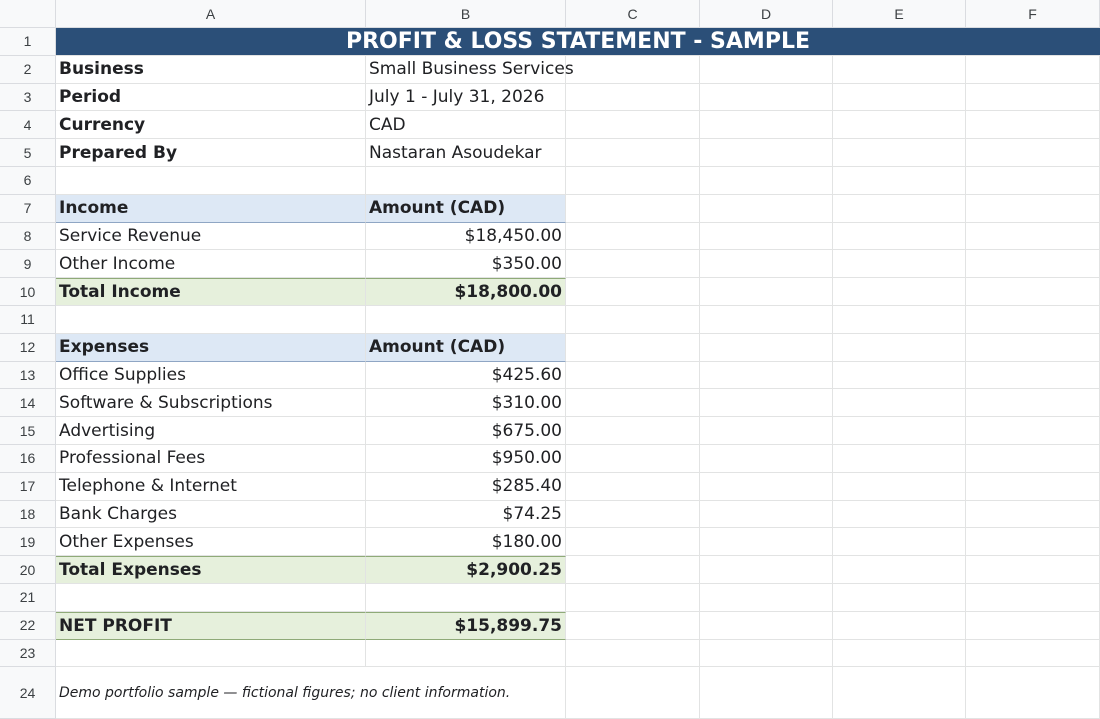  What do you see at coordinates (28, 431) in the screenshot?
I see `row-header-15: 15` at bounding box center [28, 431].